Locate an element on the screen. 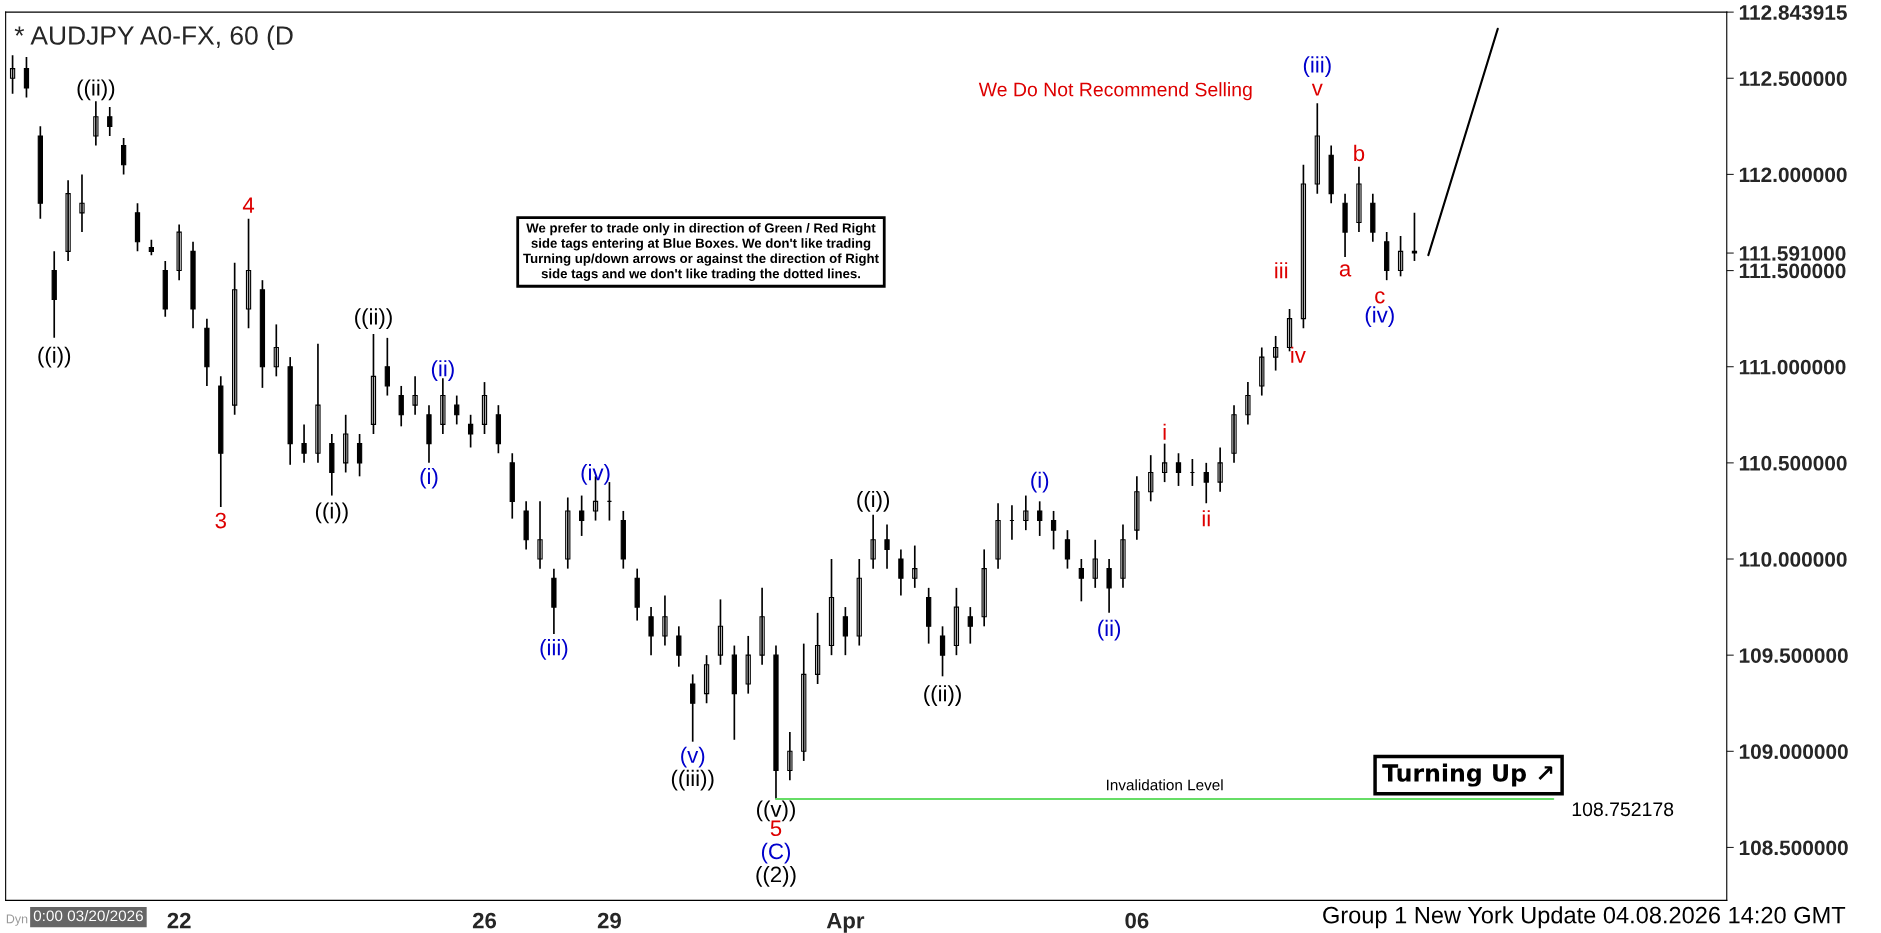  annotation: 108.752178 is located at coordinates (1623, 809).